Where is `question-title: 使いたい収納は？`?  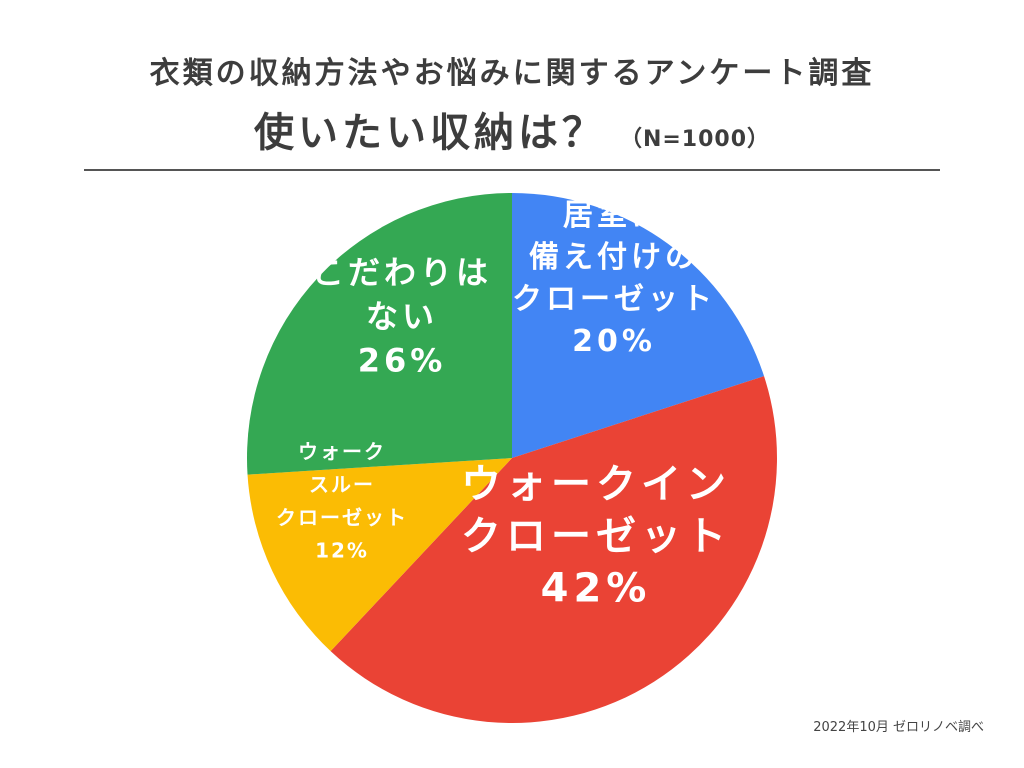
question-title: 使いたい収納は？ is located at coordinates (429, 133).